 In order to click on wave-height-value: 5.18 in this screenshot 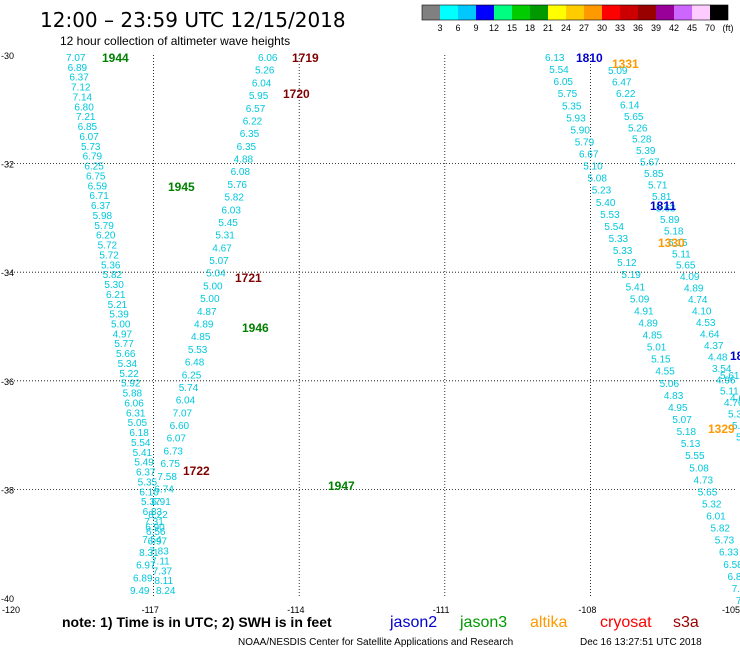, I will do `click(674, 231)`.